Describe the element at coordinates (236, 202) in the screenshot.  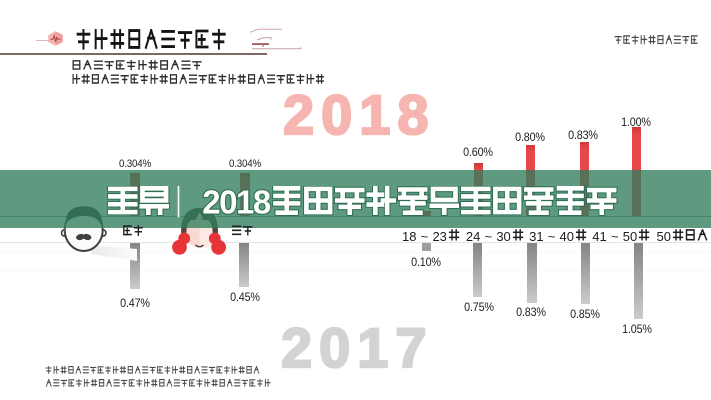
I see `svg-text: 2018` at that location.